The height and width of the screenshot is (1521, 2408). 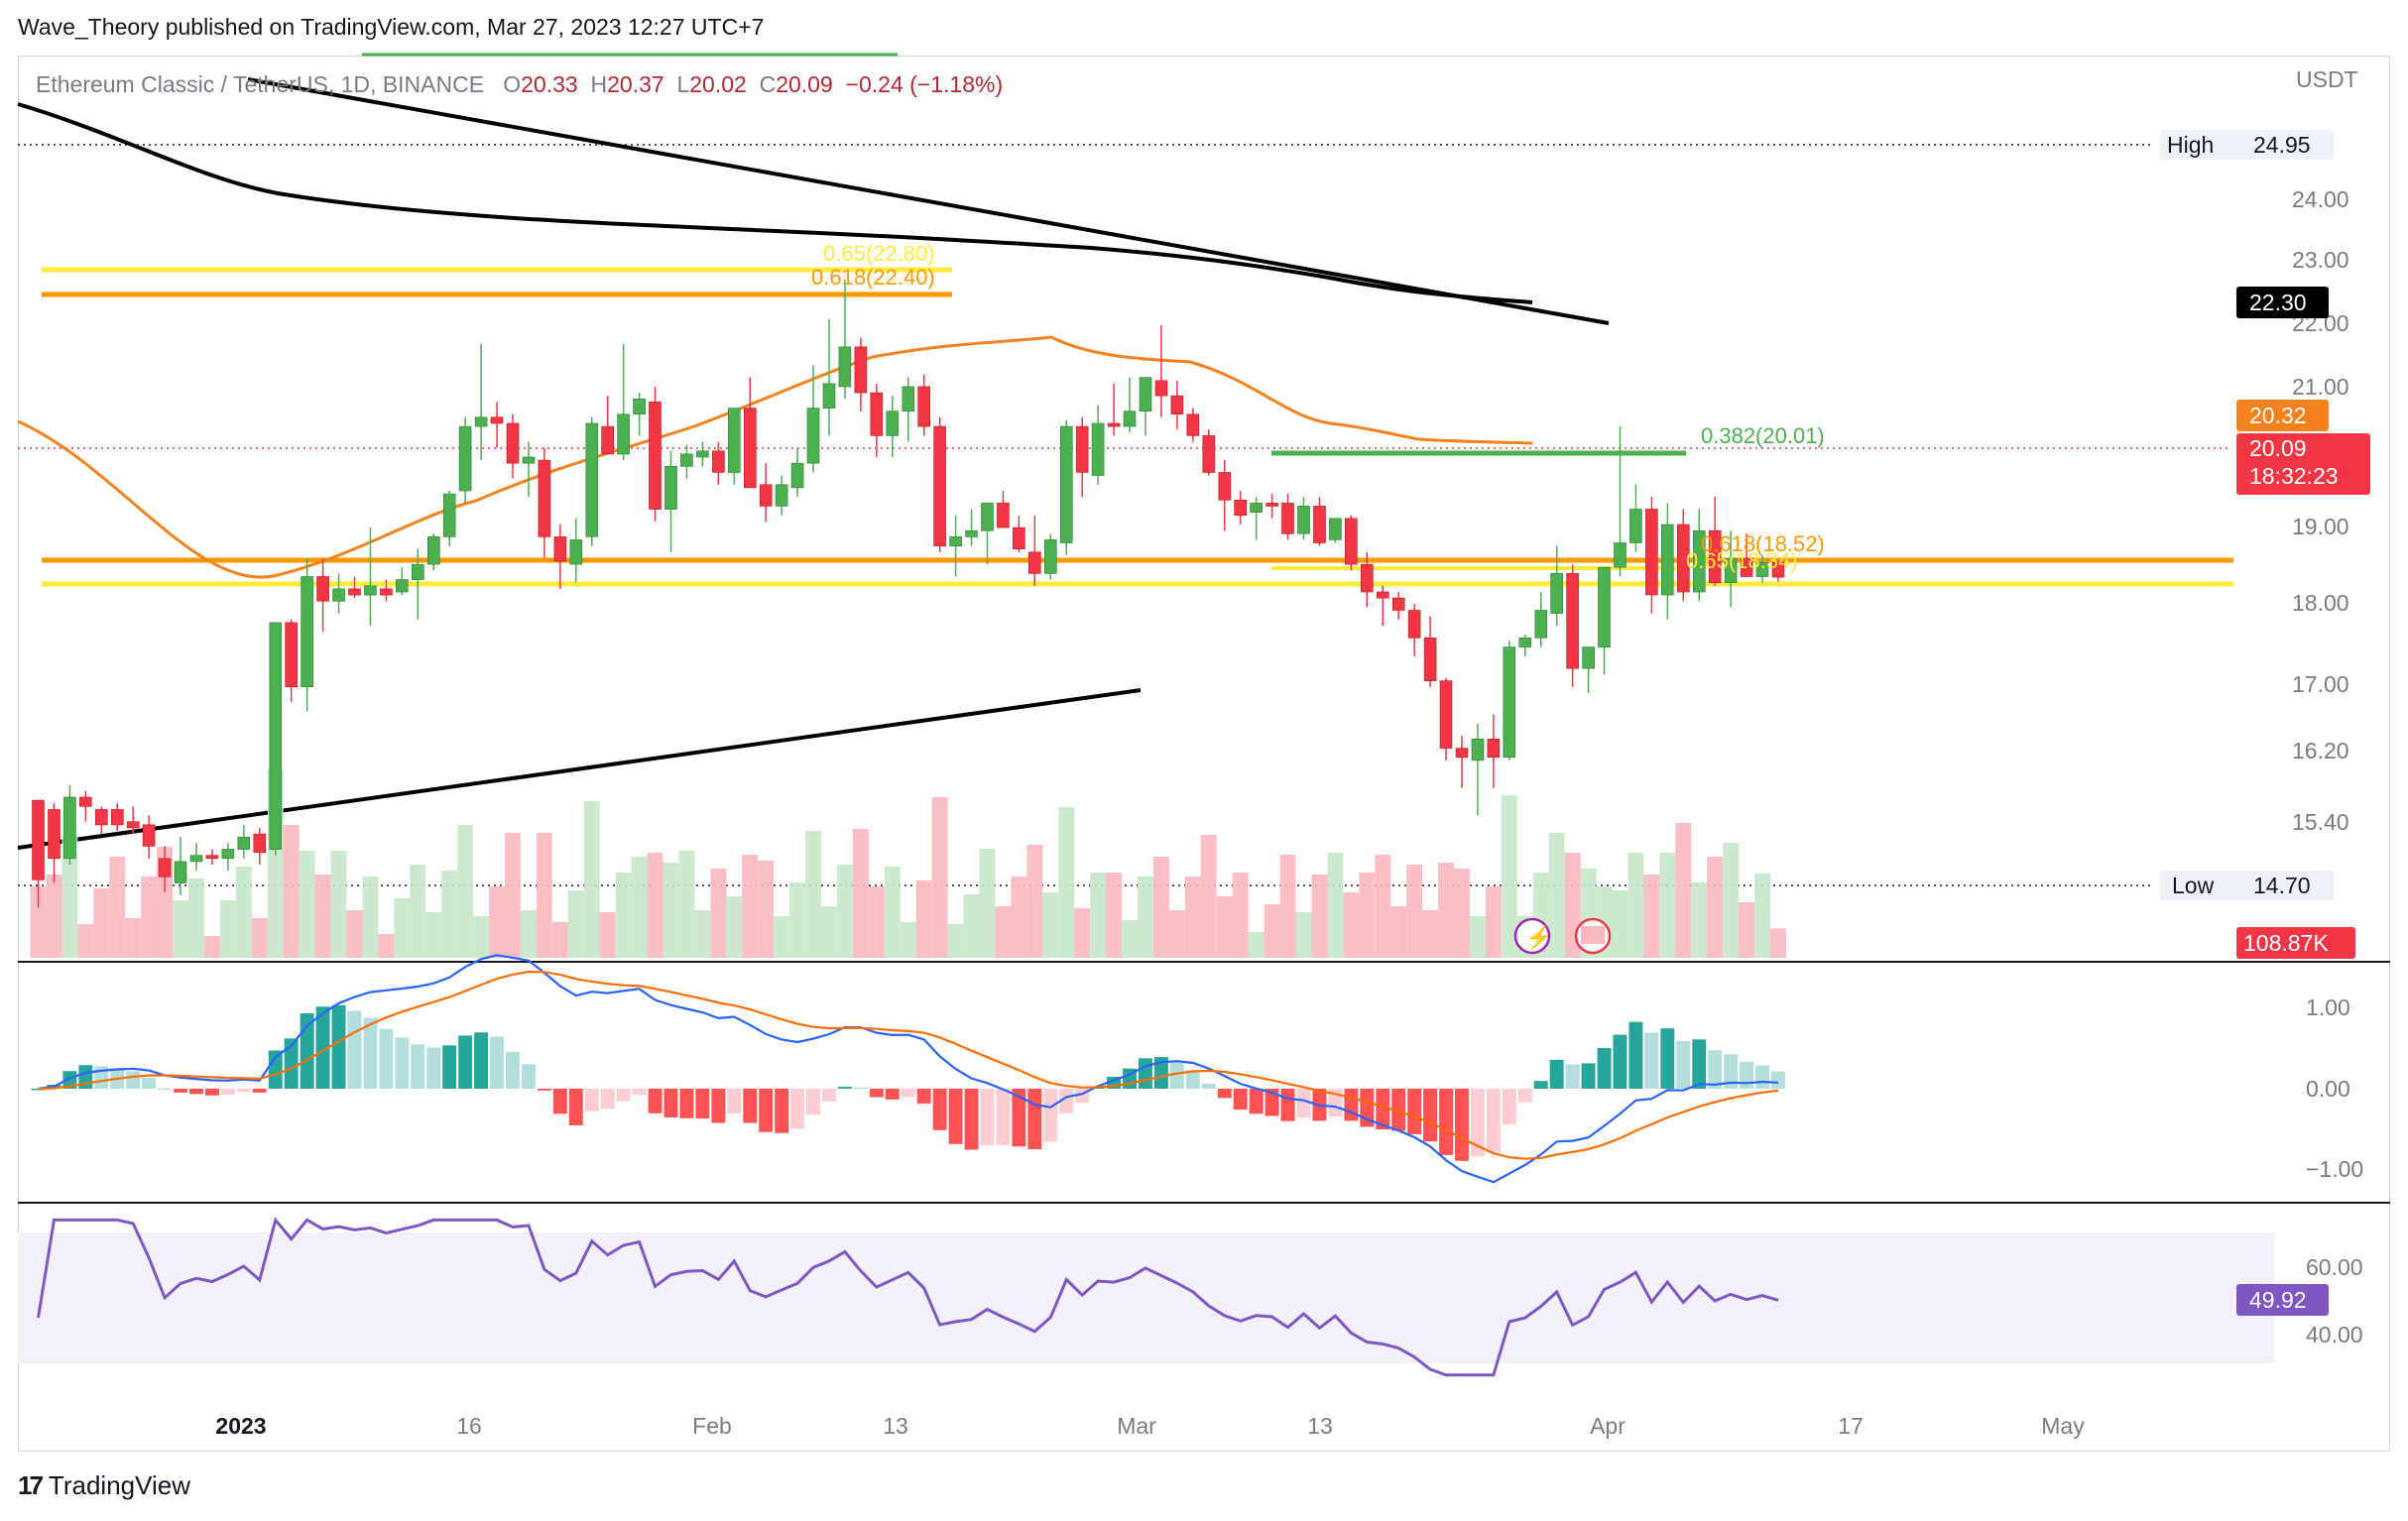 What do you see at coordinates (909, 1065) in the screenshot?
I see `macd-signal-line` at bounding box center [909, 1065].